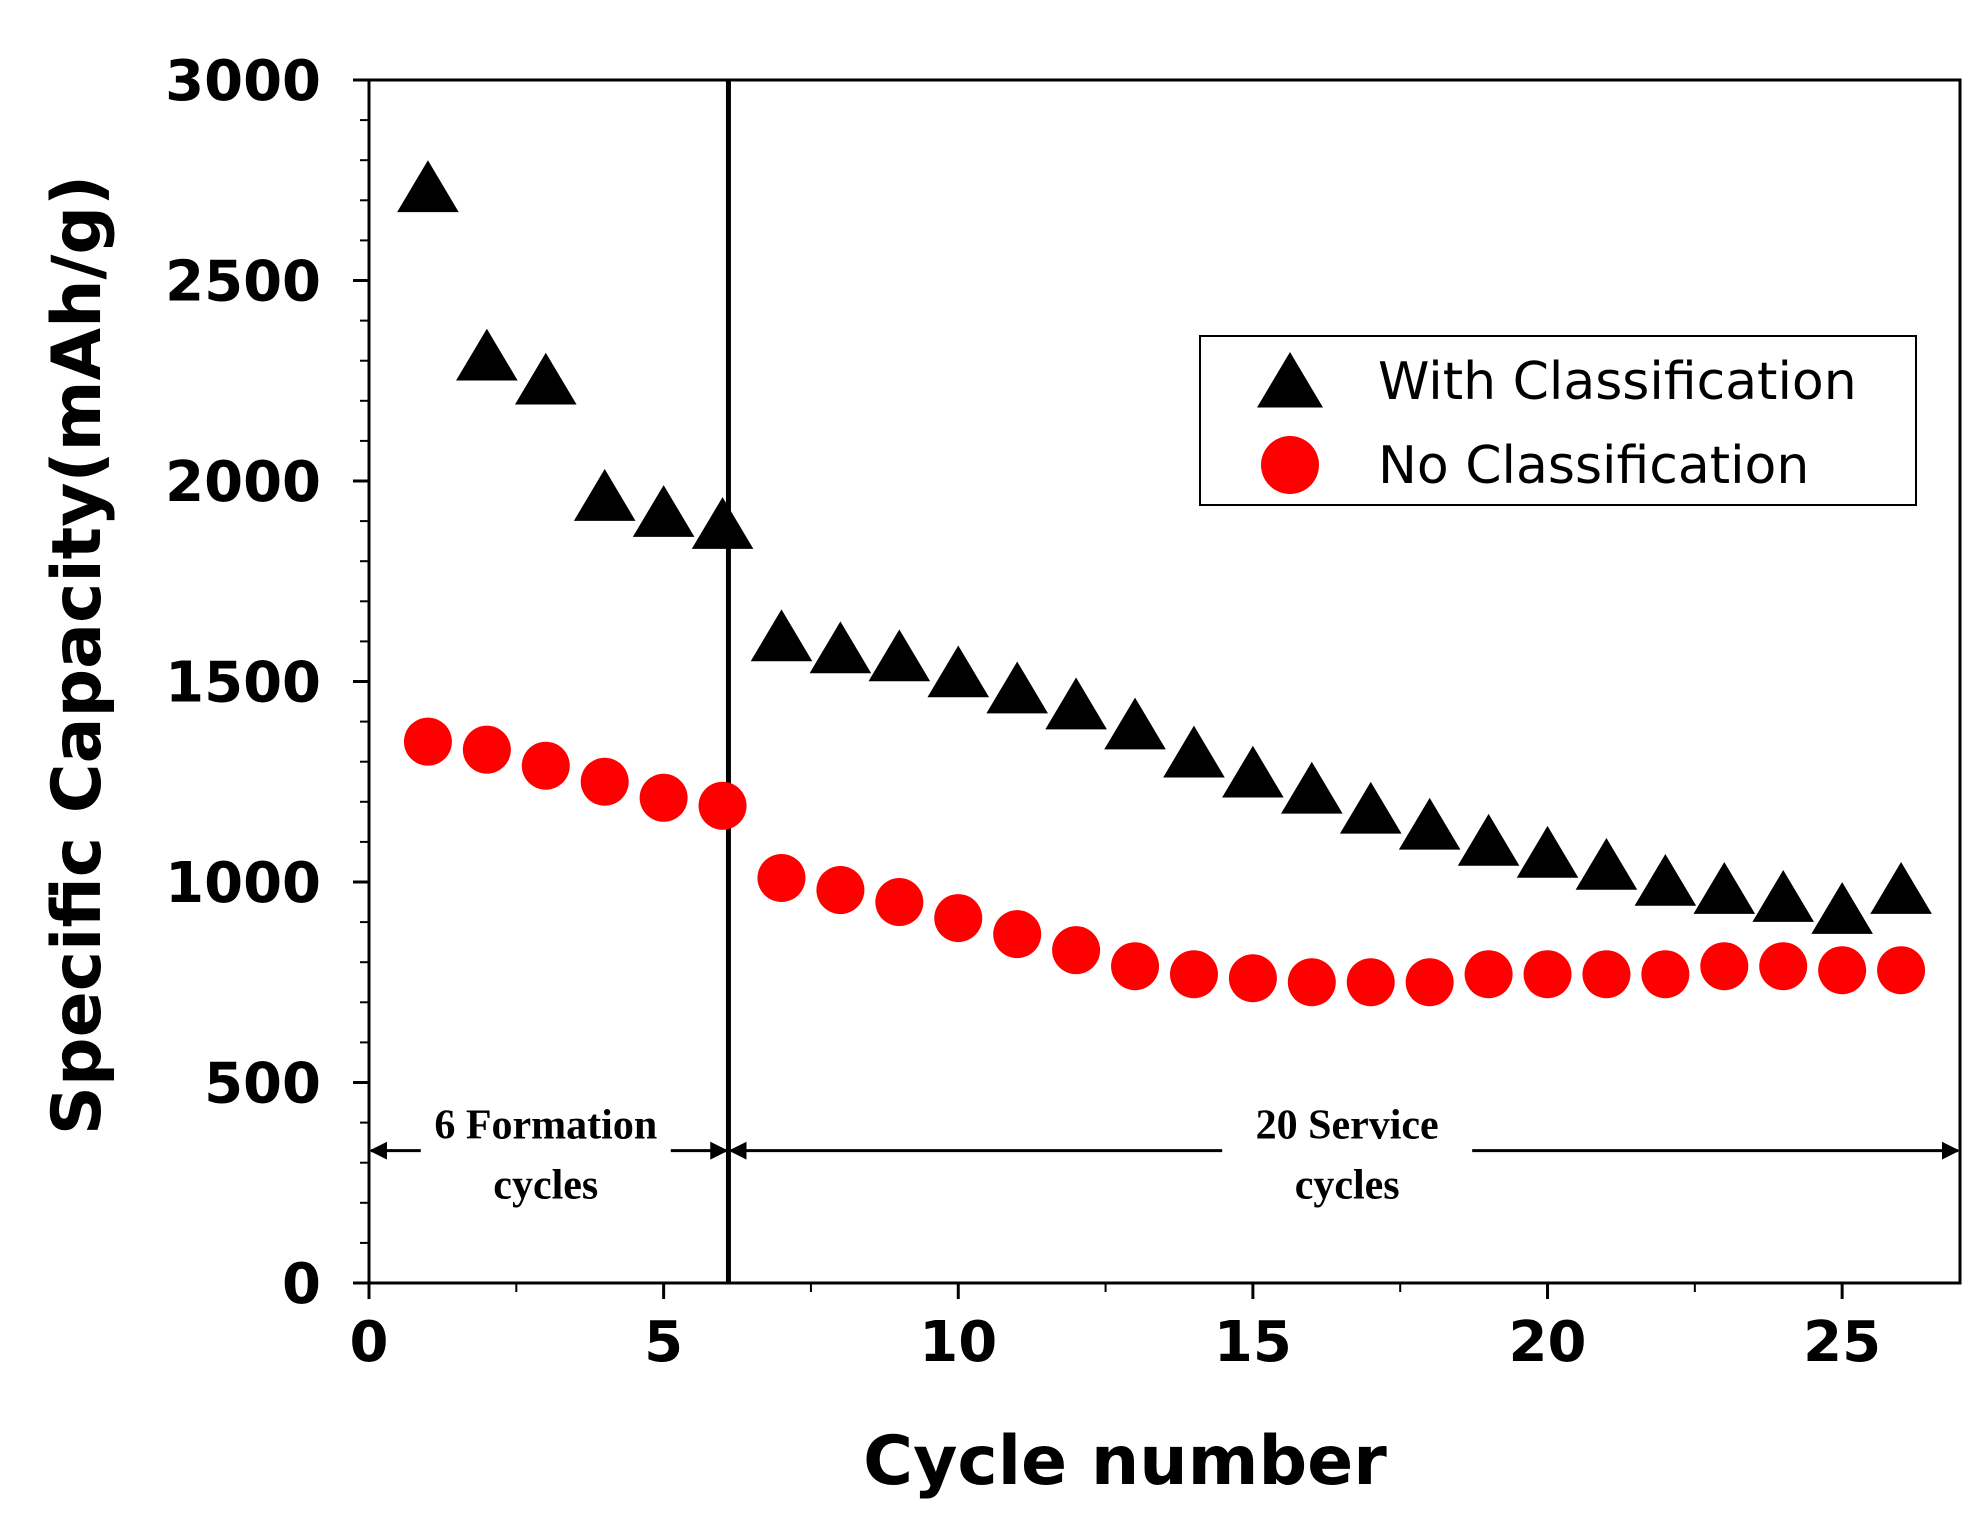 This screenshot has width=1982, height=1520. I want to click on legend-box, so click(1558, 420).